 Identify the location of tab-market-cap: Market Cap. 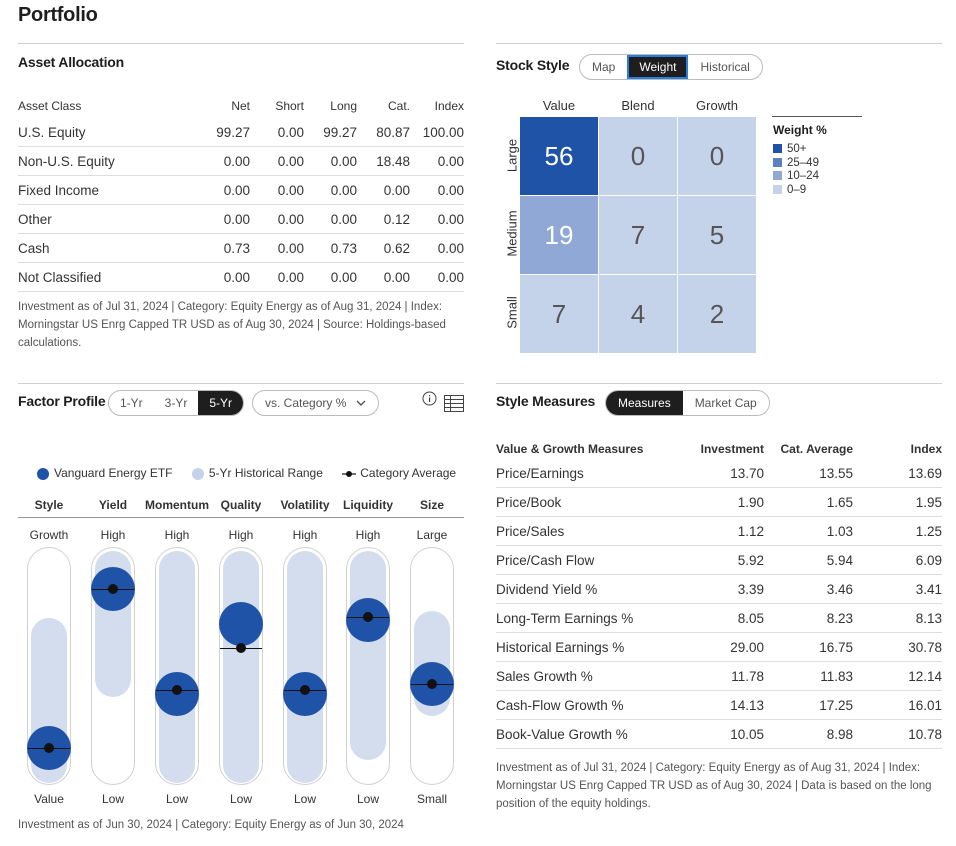
(725, 403).